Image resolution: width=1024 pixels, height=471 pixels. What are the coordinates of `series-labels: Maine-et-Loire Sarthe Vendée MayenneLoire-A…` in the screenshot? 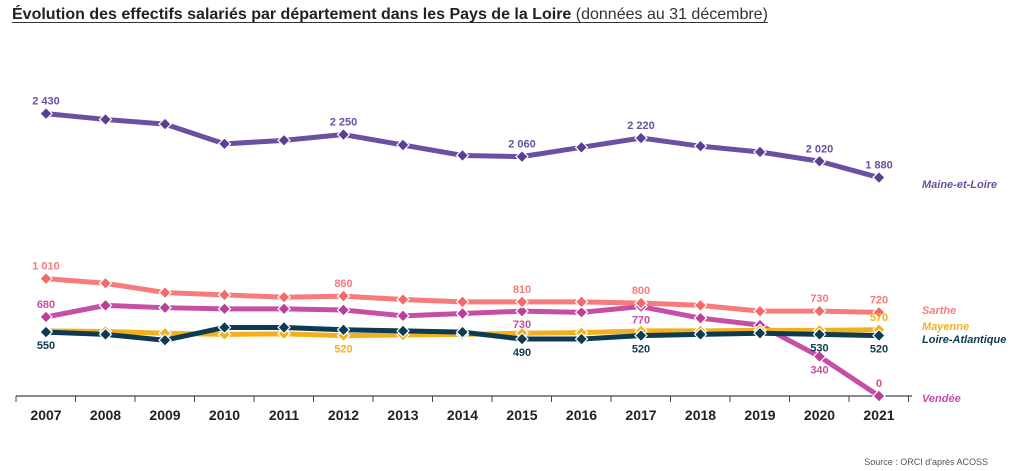 It's located at (964, 292).